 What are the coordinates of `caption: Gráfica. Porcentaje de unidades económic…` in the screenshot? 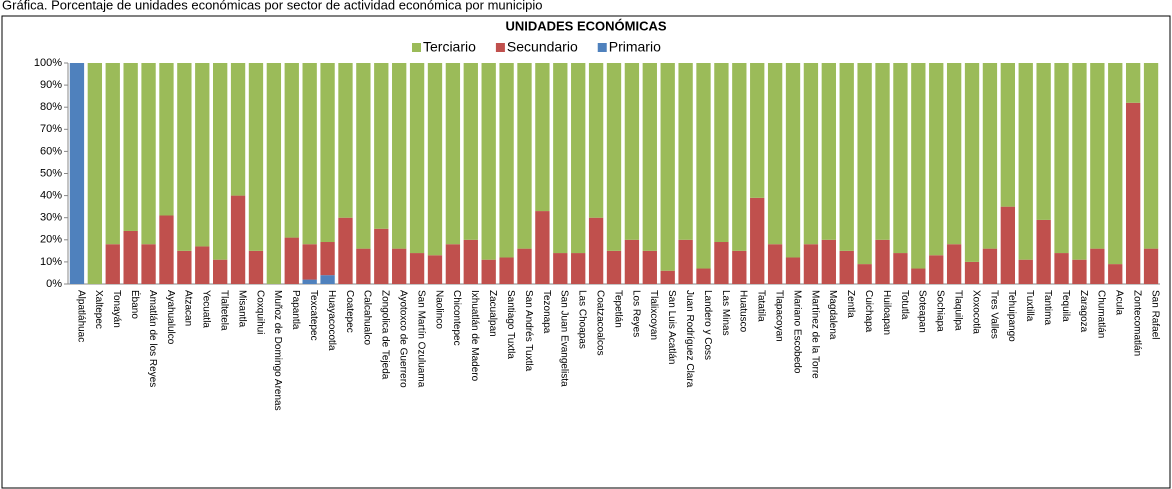 It's located at (272, 6).